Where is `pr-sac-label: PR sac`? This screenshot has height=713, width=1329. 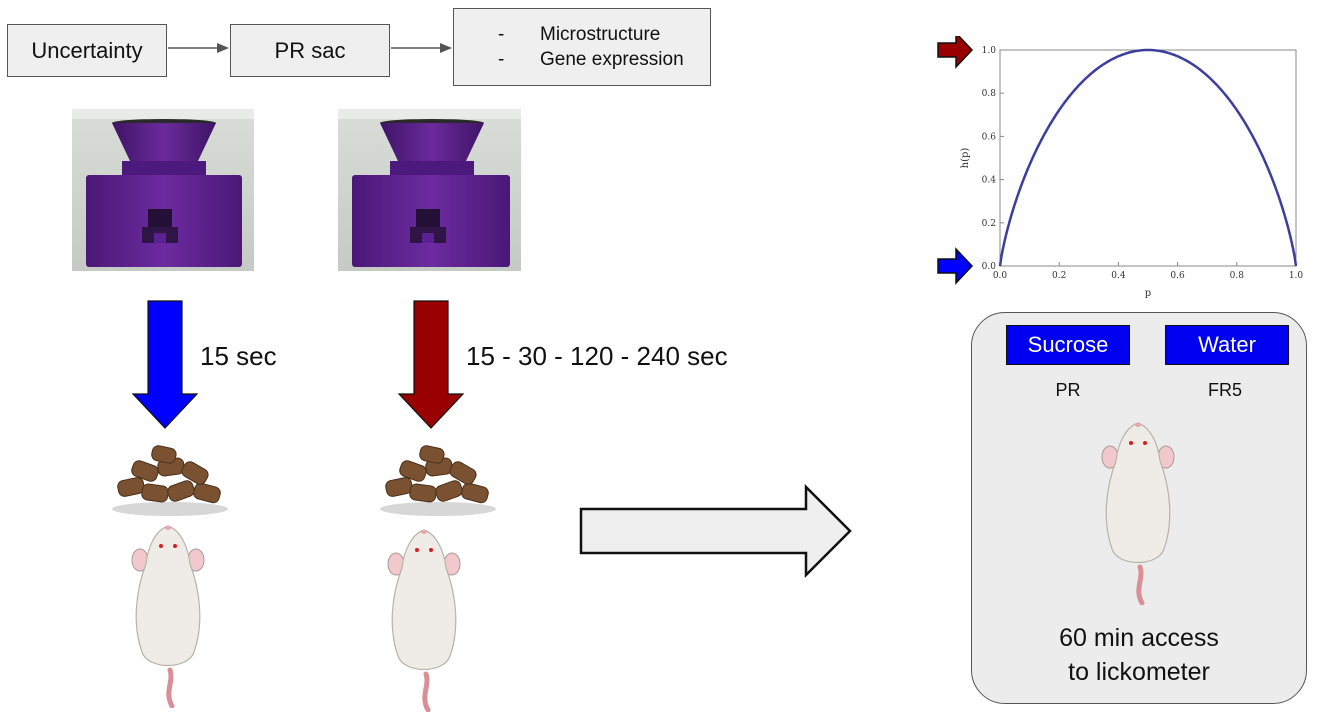
pr-sac-label: PR sac is located at coordinates (310, 50).